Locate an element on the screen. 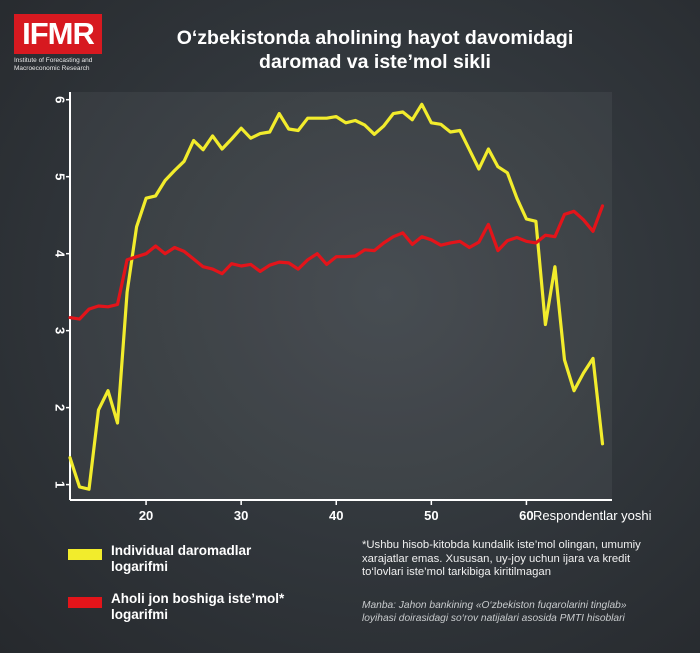 This screenshot has width=700, height=653. x-tick-label-40: 40 is located at coordinates (336, 515).